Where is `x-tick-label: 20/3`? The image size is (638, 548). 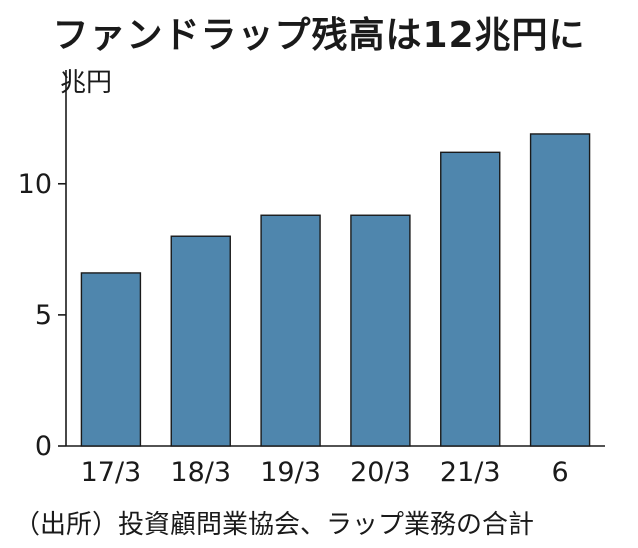 x-tick-label: 20/3 is located at coordinates (380, 472).